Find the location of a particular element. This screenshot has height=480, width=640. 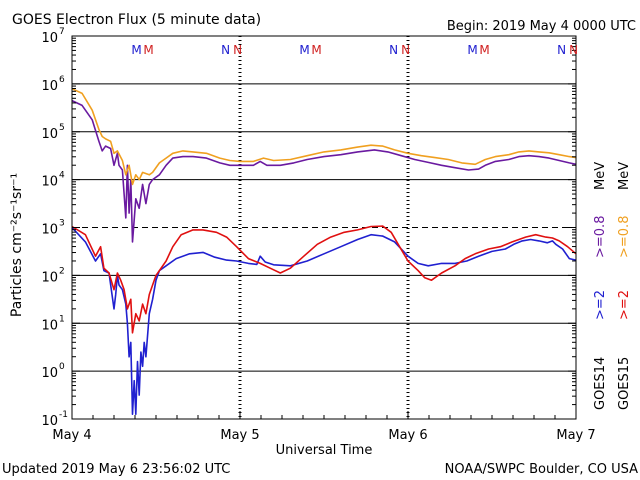

legend-goes15-08mev: >=0.8 is located at coordinates (624, 237).